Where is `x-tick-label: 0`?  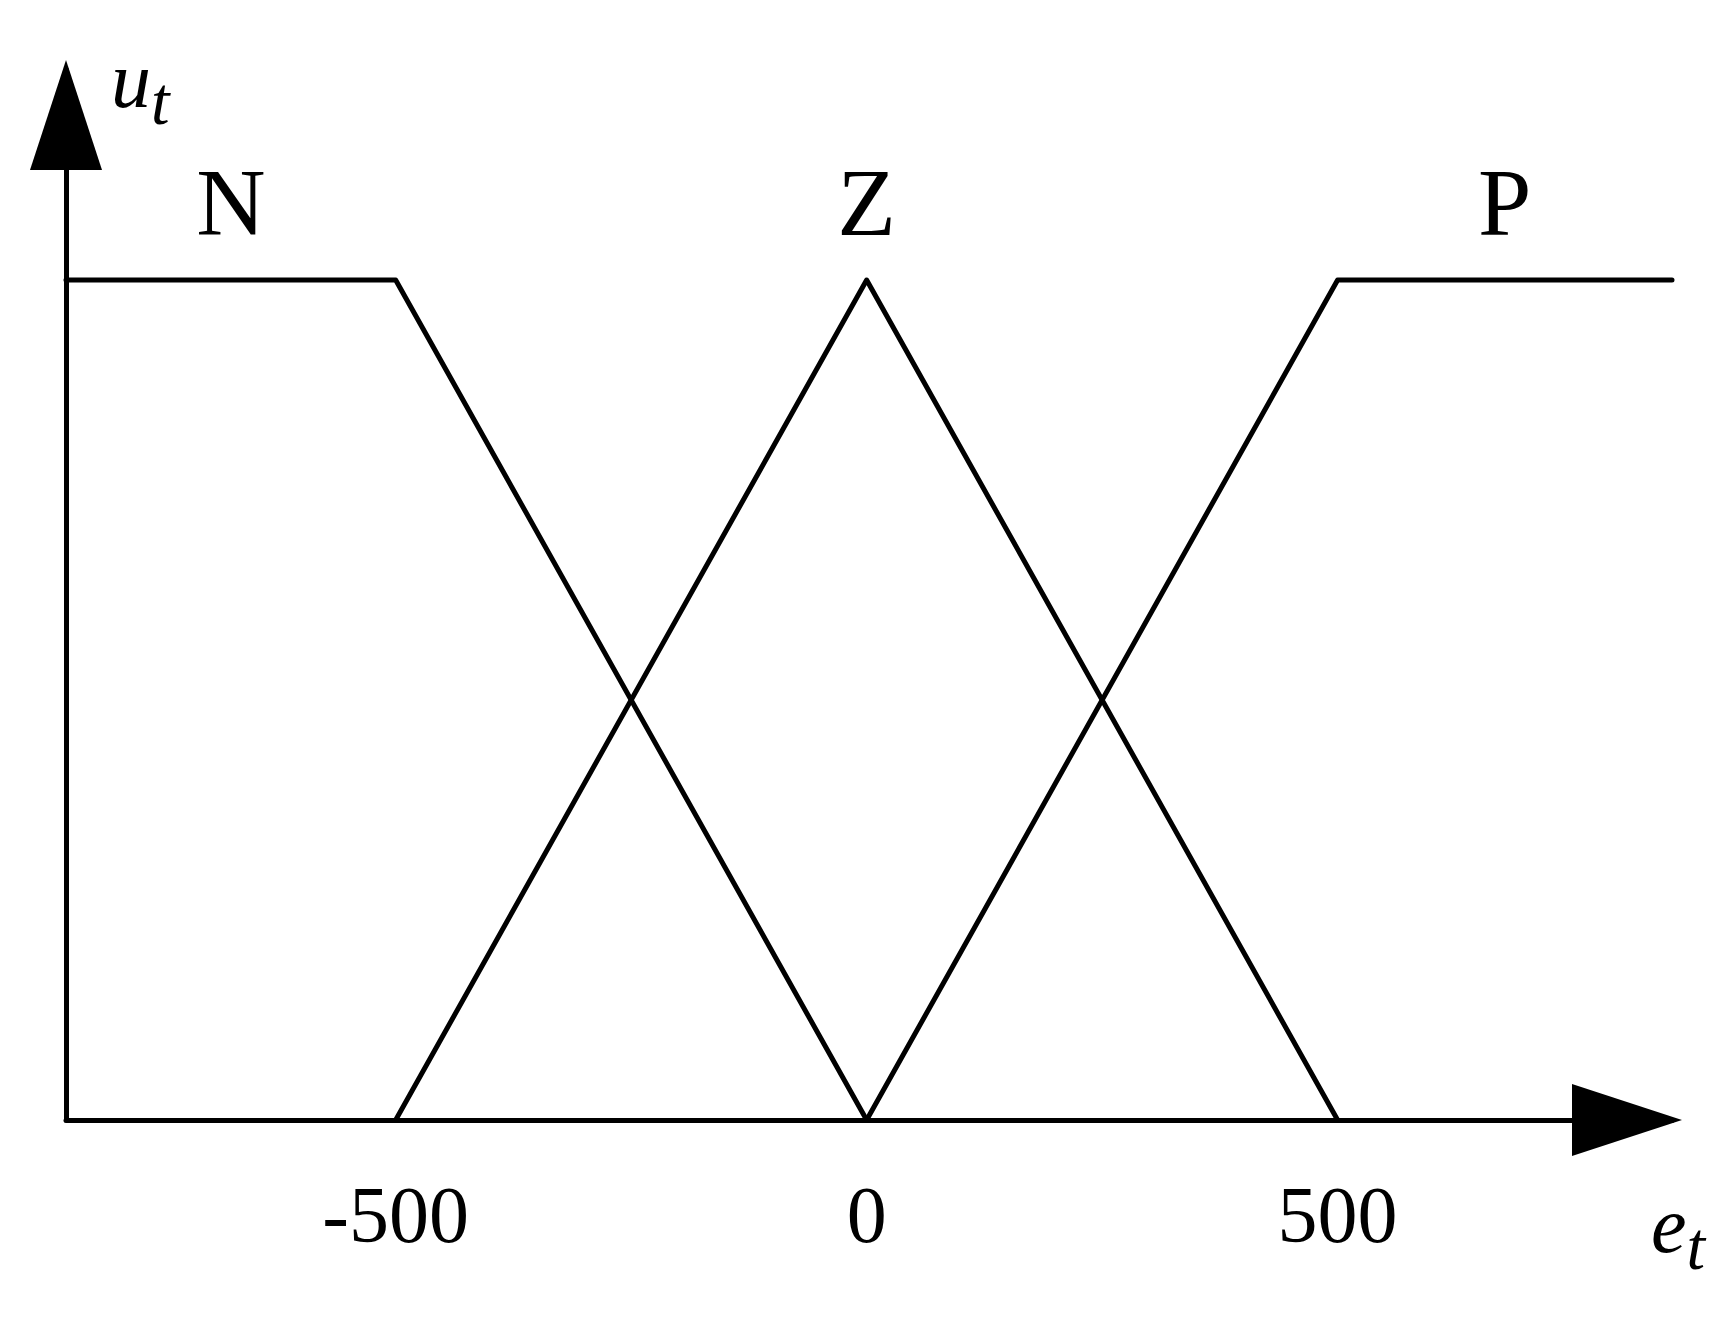 x-tick-label: 0 is located at coordinates (866, 1215).